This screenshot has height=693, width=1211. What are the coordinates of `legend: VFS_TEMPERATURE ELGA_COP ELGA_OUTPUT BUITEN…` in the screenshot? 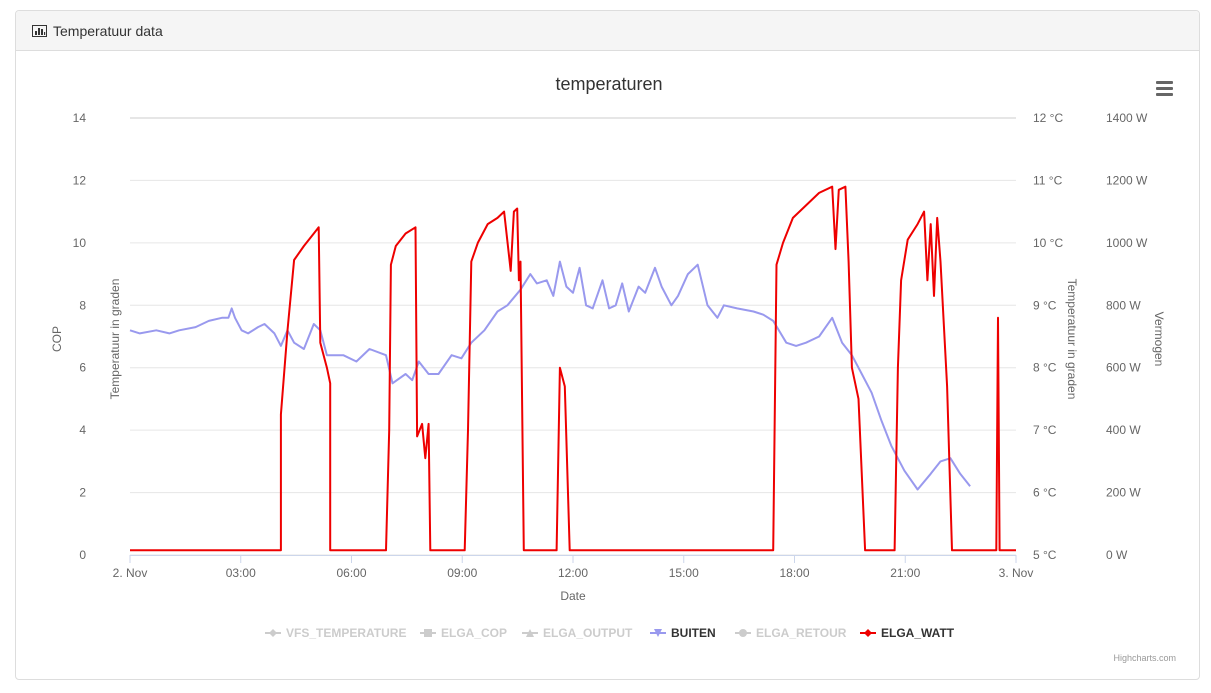 It's located at (610, 633).